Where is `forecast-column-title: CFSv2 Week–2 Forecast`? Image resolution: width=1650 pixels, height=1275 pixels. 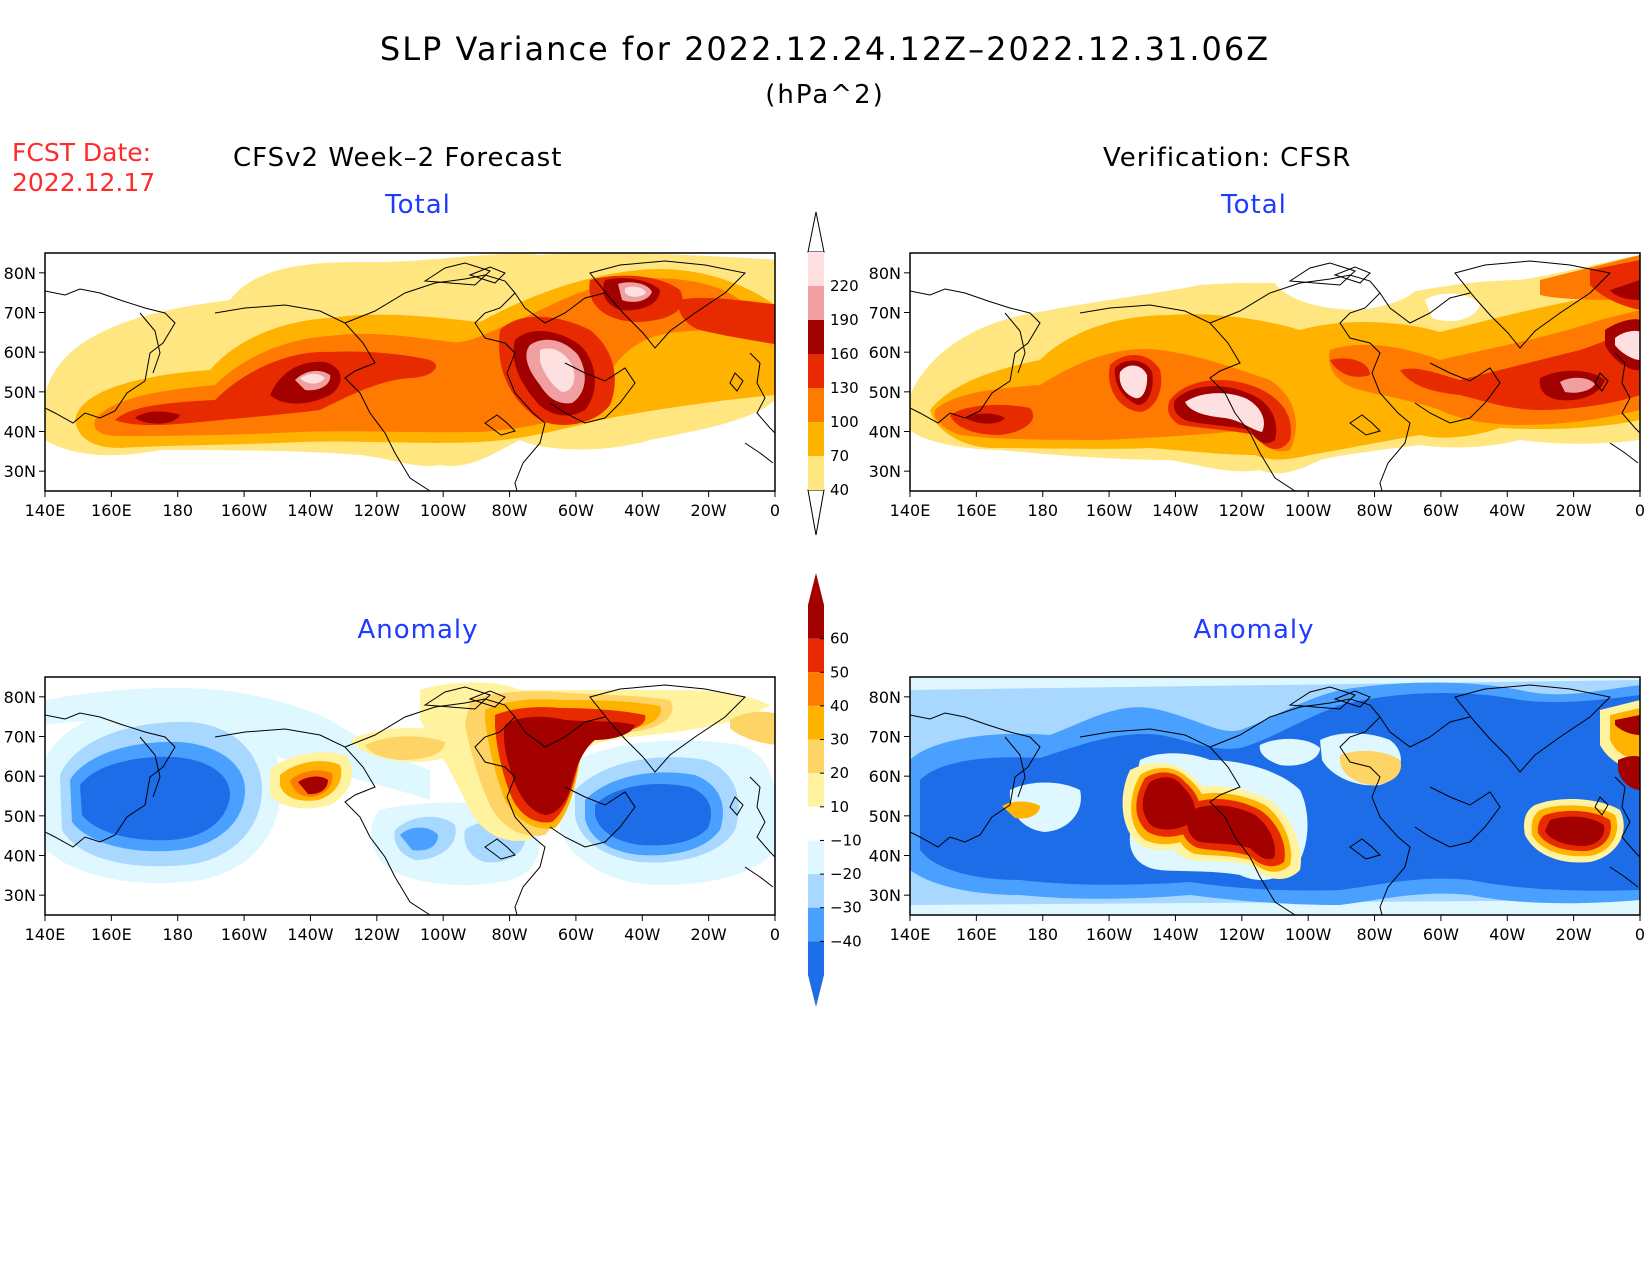 forecast-column-title: CFSv2 Week–2 Forecast is located at coordinates (398, 158).